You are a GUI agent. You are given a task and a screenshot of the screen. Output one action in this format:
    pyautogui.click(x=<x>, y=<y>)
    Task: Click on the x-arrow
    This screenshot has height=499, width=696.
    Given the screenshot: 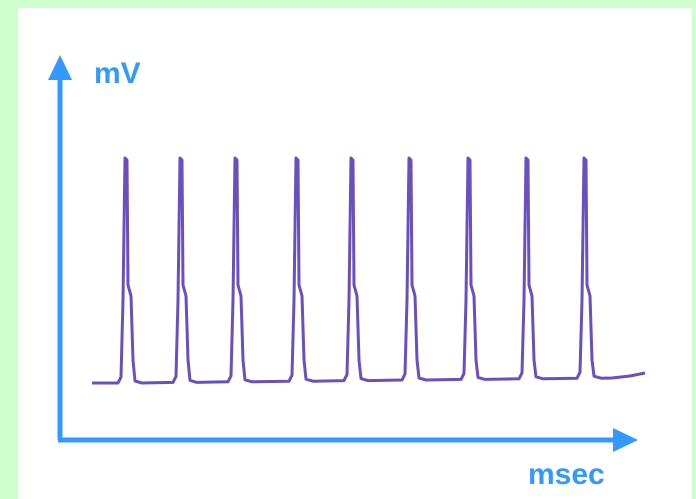 What is the action you would take?
    pyautogui.click(x=625, y=440)
    